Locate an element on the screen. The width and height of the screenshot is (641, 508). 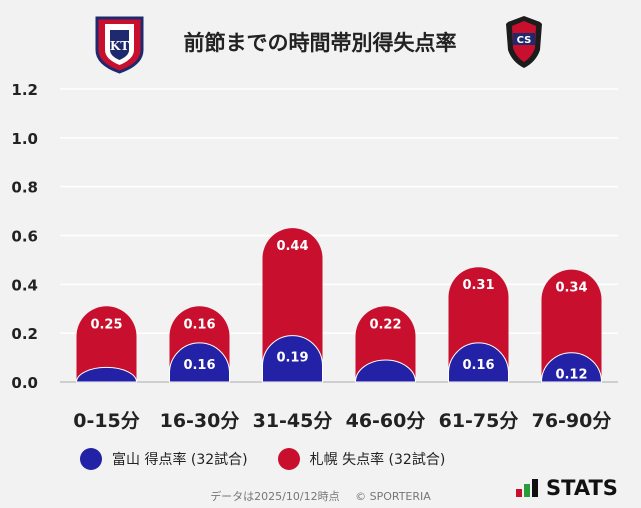
data-date: データは2025/10/12時点 is located at coordinates (275, 496).